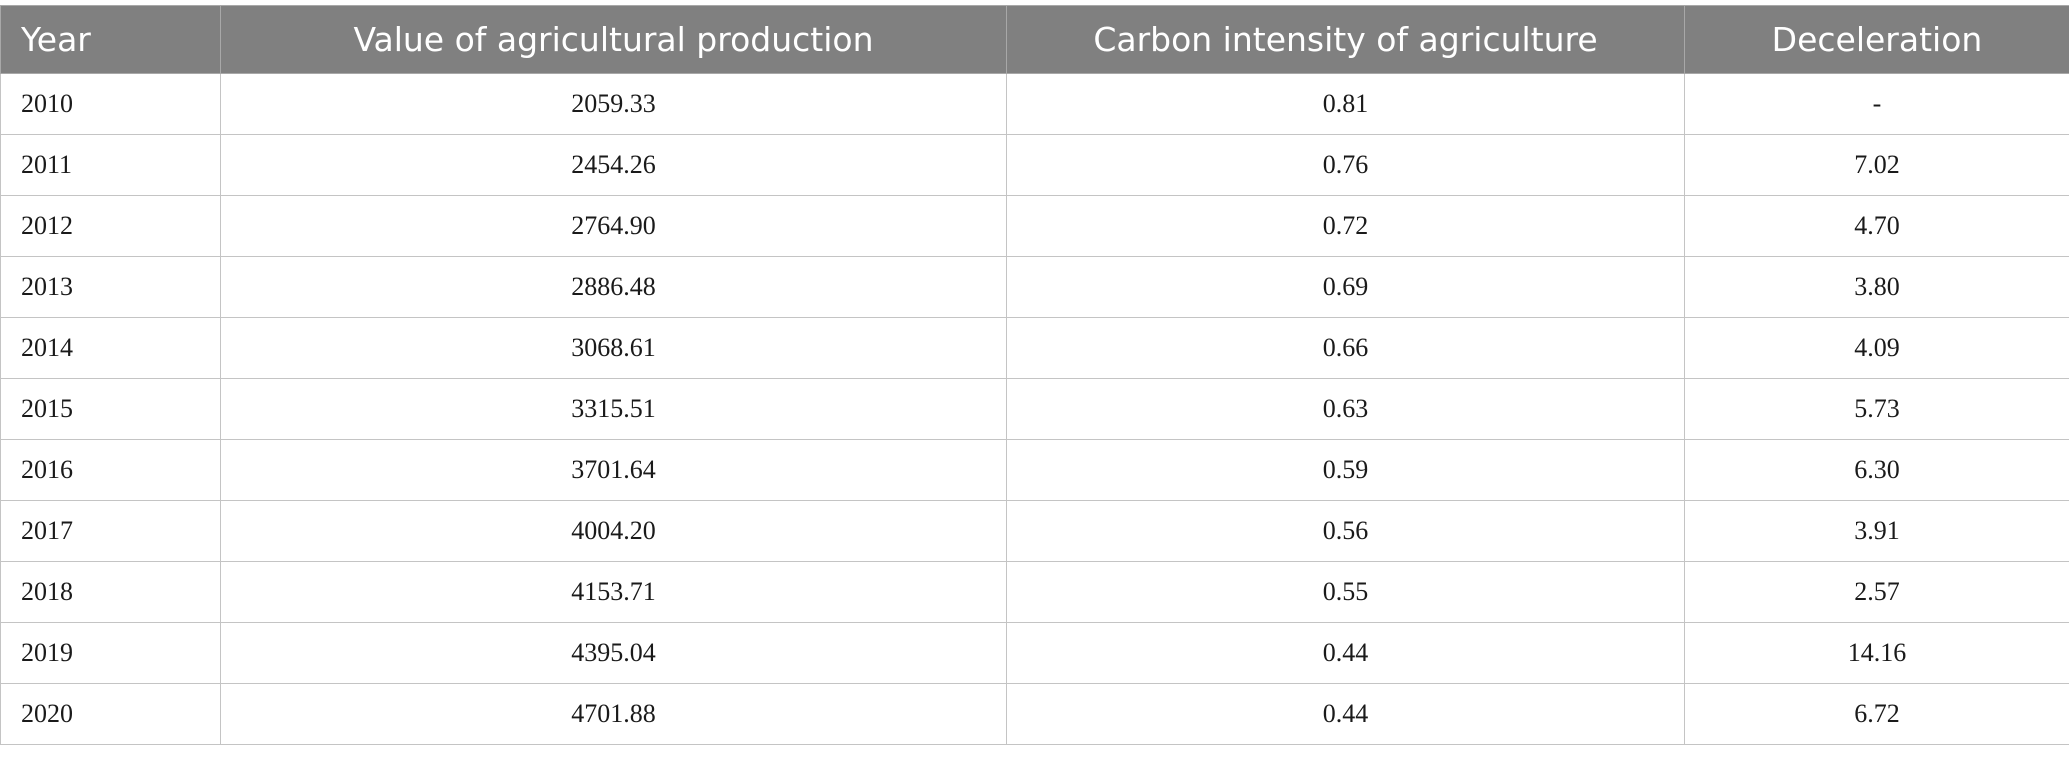  Describe the element at coordinates (1876, 714) in the screenshot. I see `cell-deceleration: 6.72` at that location.